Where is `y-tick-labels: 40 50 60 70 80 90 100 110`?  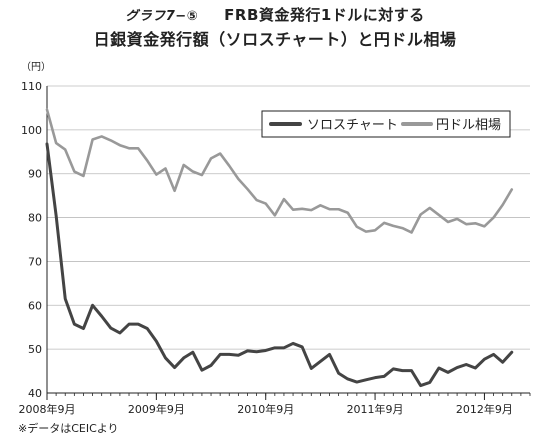
y-tick-labels: 40 50 60 70 80 90 100 110 is located at coordinates (31, 240).